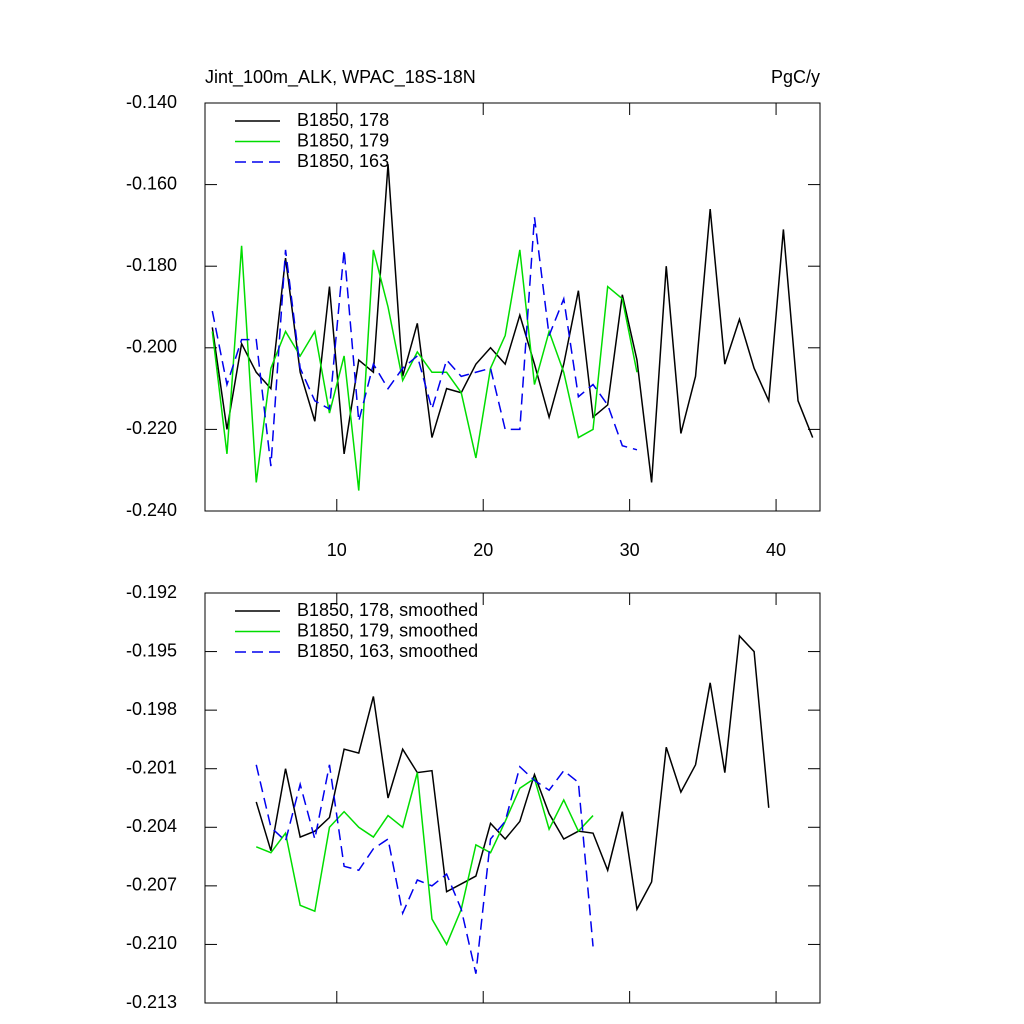  I want to click on y-tick-label: -0.201, so click(151, 767).